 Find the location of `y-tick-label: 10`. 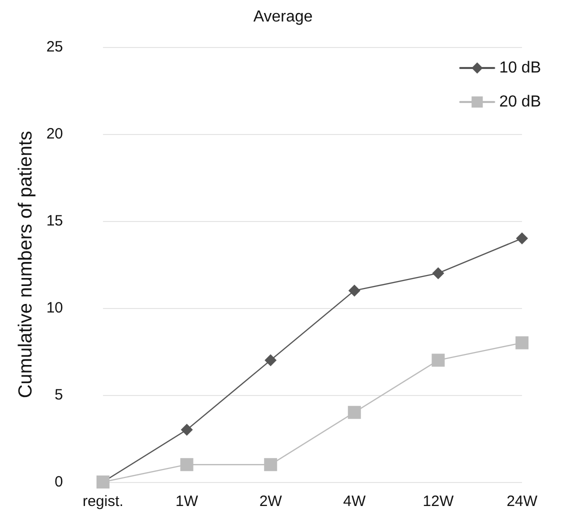

y-tick-label: 10 is located at coordinates (54, 308).